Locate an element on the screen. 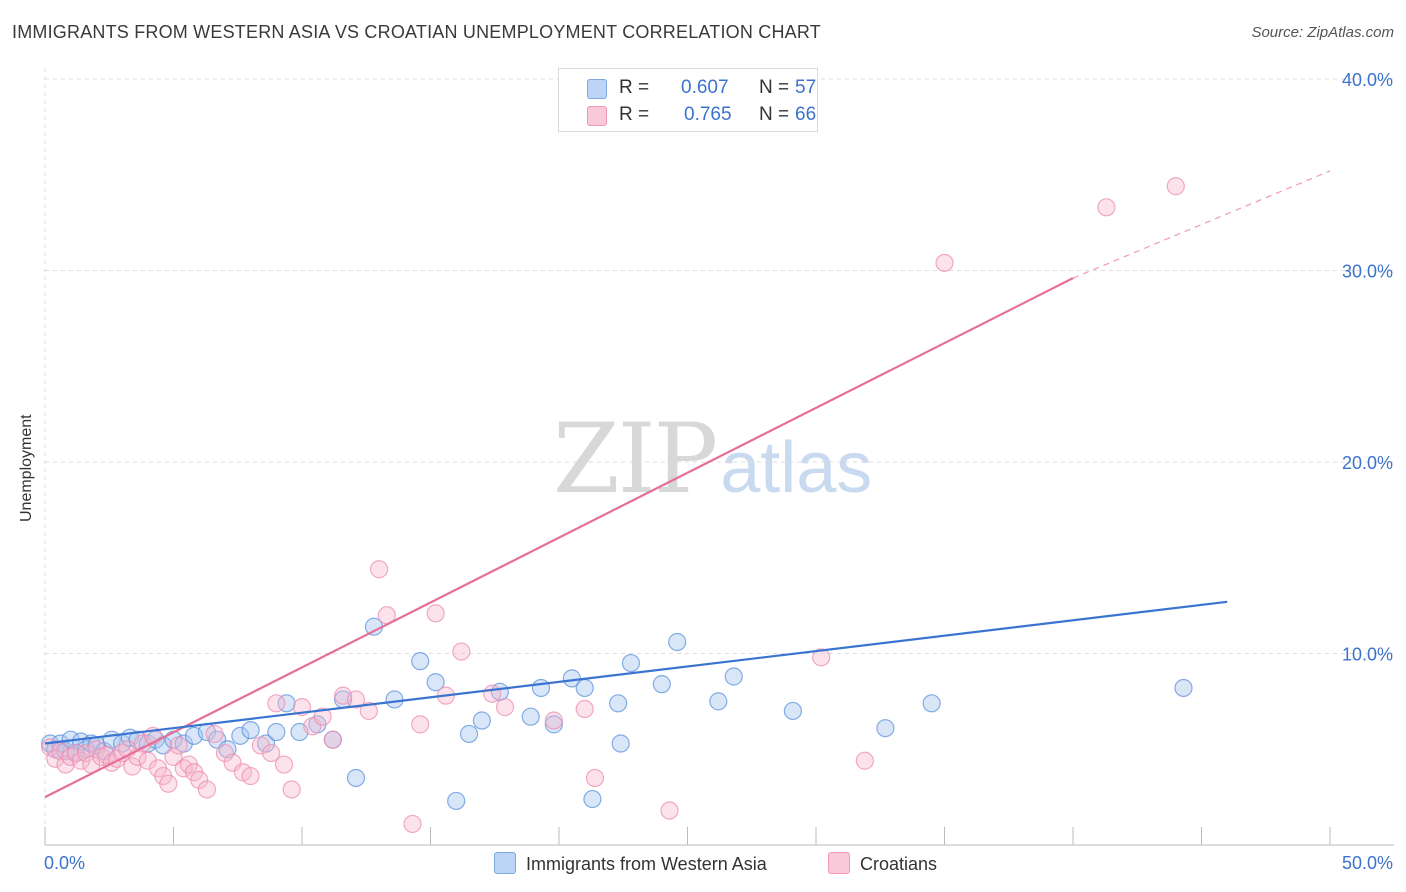 The image size is (1406, 892). bottom-legend-label: Immigrants from Western Asia is located at coordinates (646, 864).